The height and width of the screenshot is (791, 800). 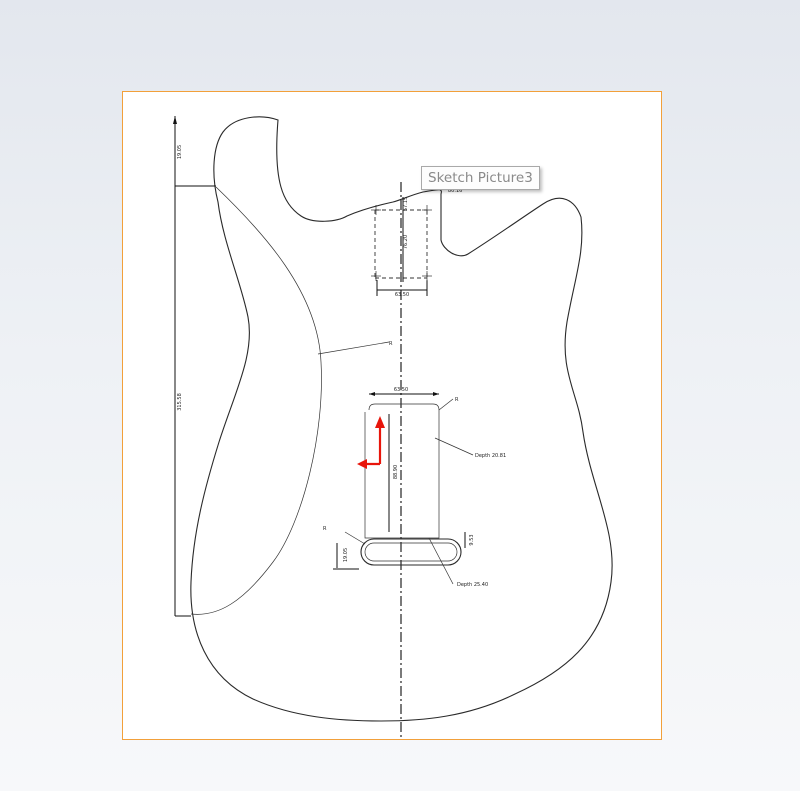 I want to click on dim-upper-height: 19.05, so click(x=180, y=152).